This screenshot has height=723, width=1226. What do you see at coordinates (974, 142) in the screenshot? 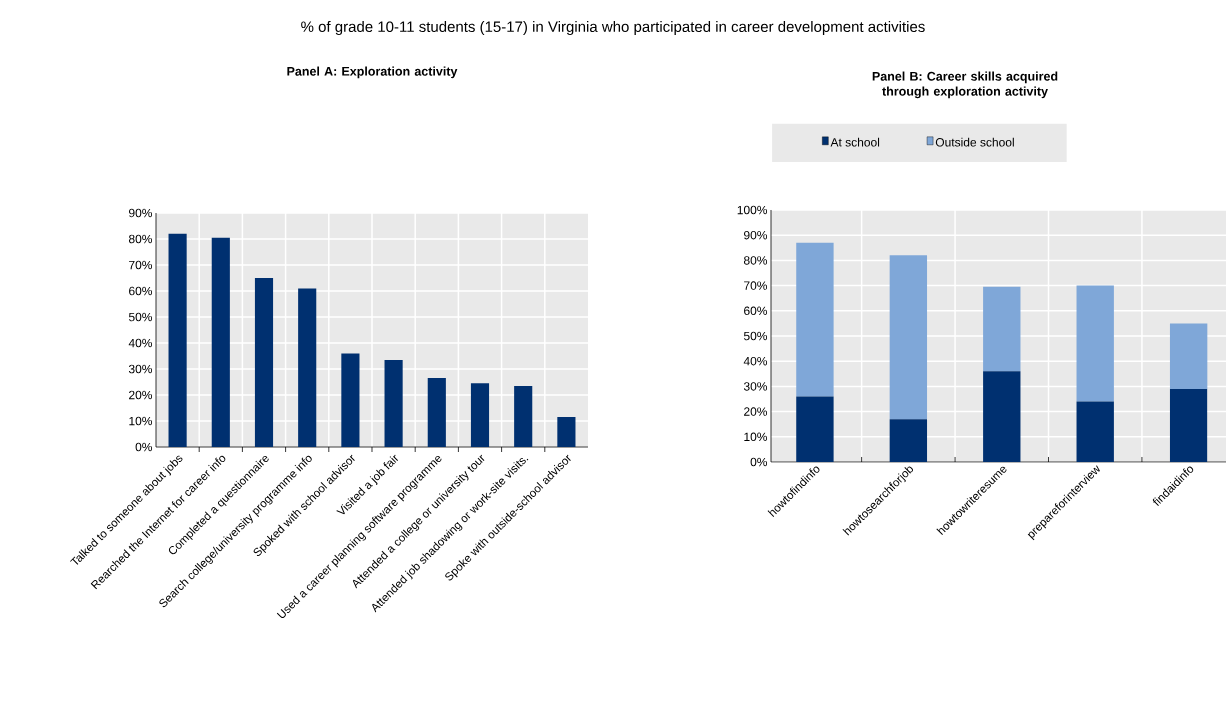
I see `legend-label: Outside school` at bounding box center [974, 142].